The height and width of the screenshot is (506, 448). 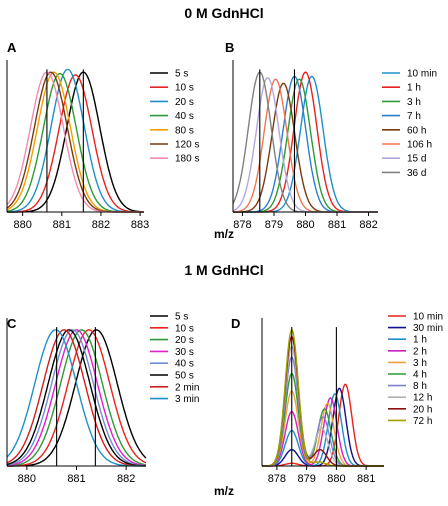 I want to click on series-line-3min, so click(x=76, y=398).